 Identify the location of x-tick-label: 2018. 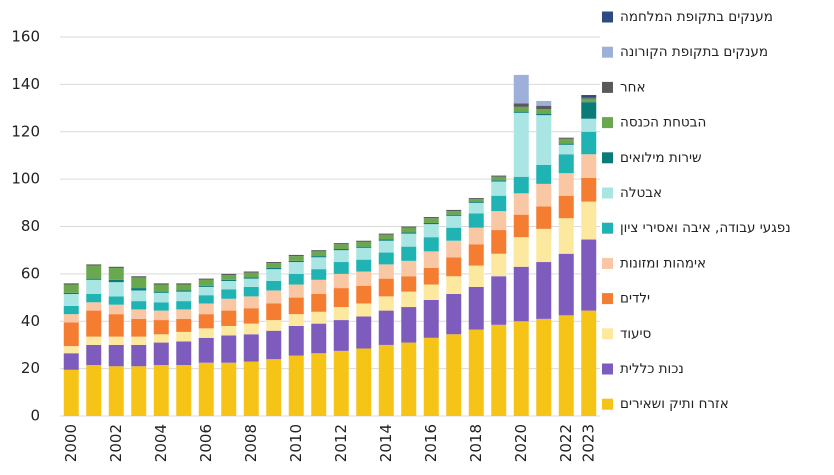
(476, 443).